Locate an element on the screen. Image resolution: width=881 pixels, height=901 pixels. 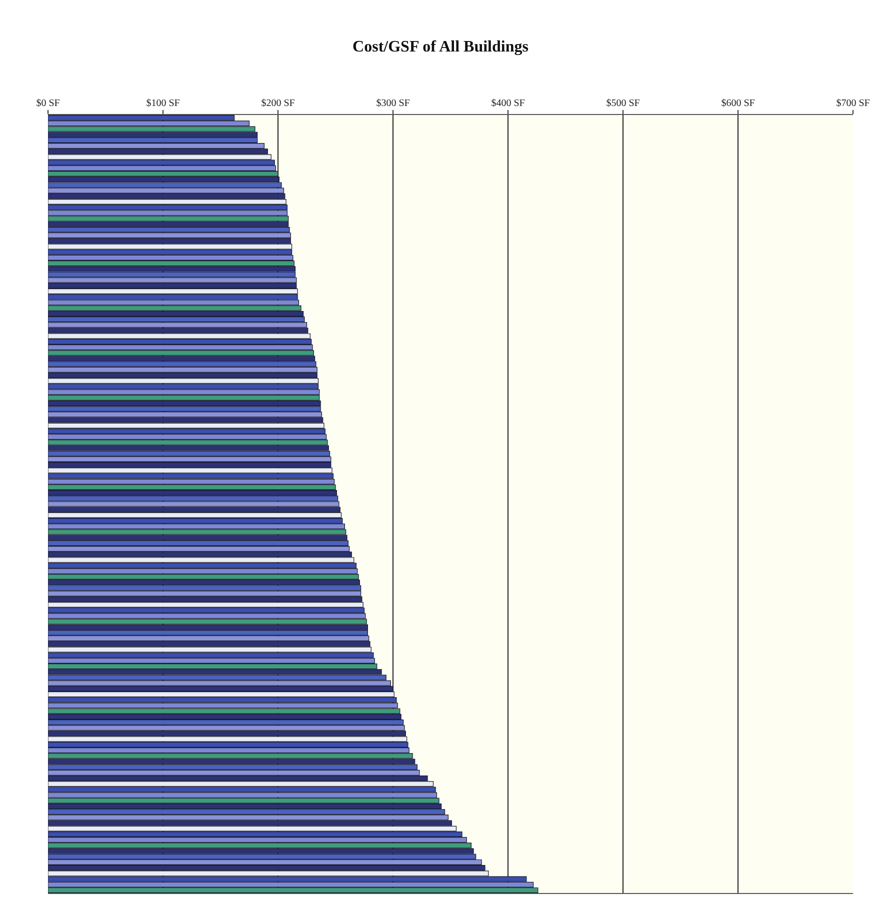
x-tick-label: $200 SF is located at coordinates (278, 103).